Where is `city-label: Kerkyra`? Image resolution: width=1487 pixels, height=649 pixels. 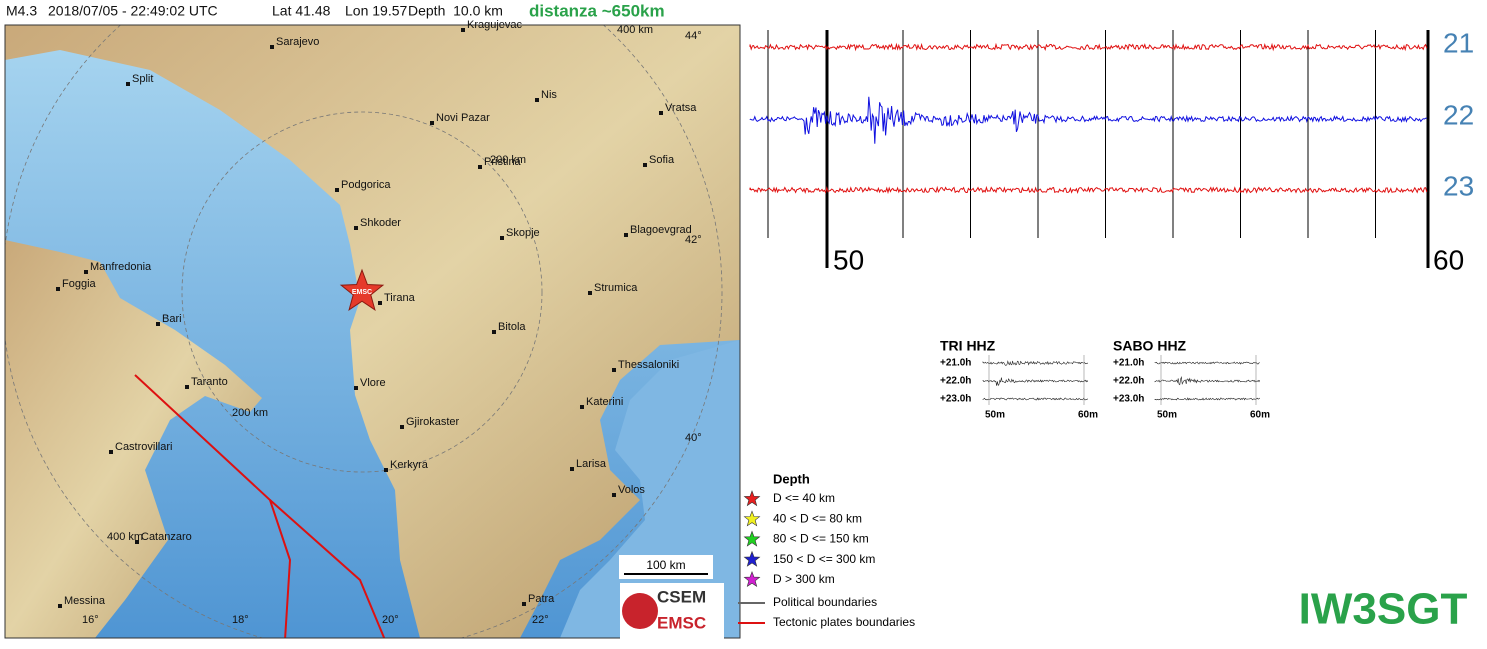
city-label: Kerkyra is located at coordinates (409, 465).